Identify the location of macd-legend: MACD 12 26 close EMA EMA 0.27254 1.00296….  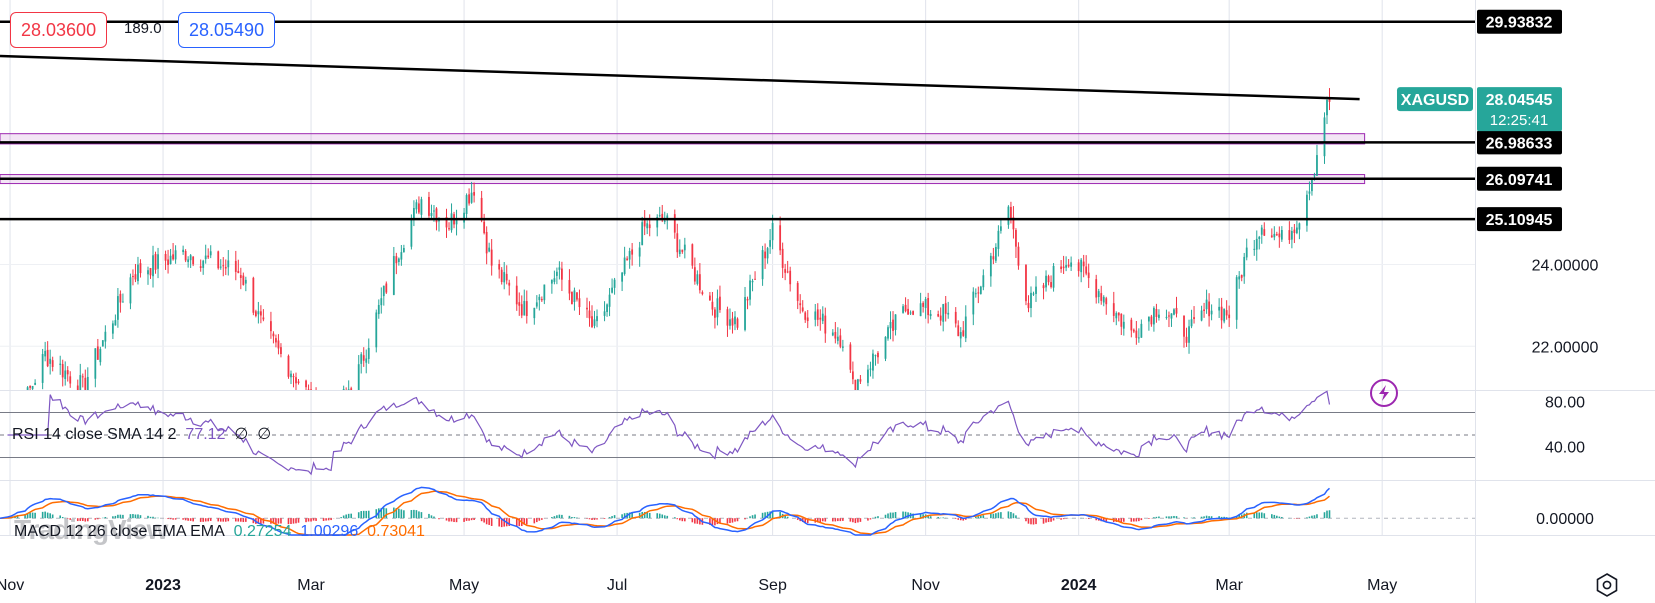
(219, 532).